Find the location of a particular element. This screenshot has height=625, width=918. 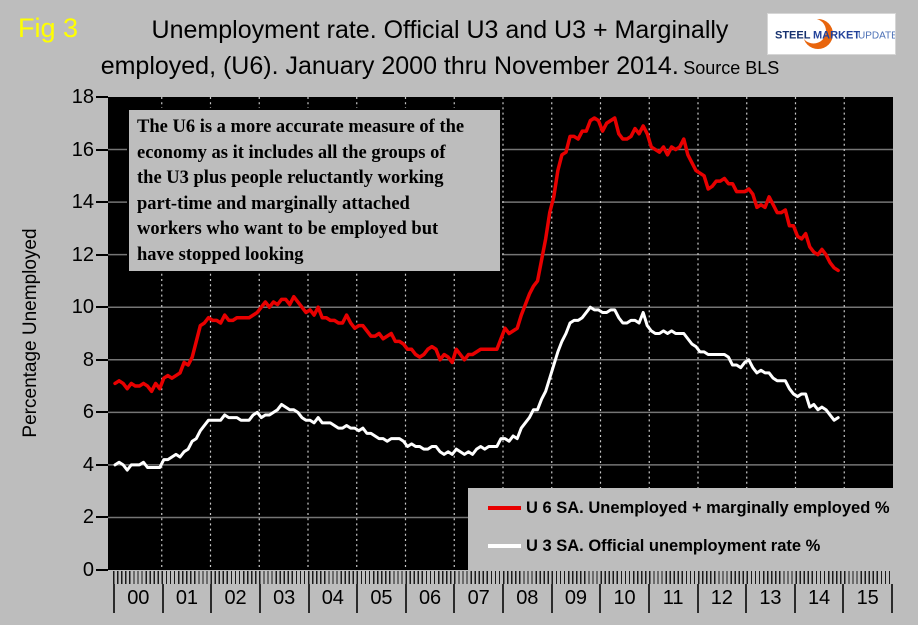

y-tick-label: 12 is located at coordinates (82, 254).